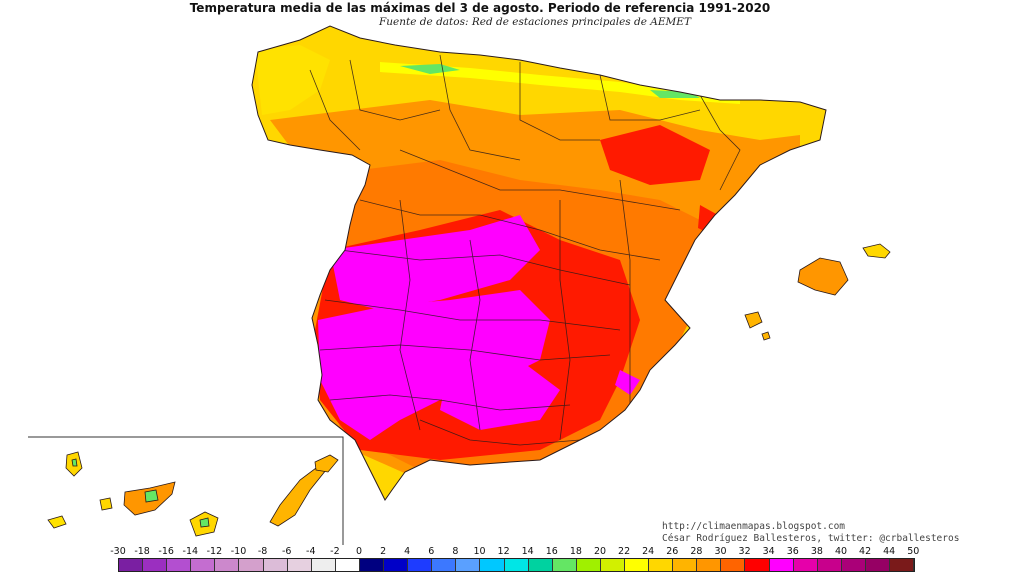  What do you see at coordinates (503, 551) in the screenshot?
I see `legend-label: 12` at bounding box center [503, 551].